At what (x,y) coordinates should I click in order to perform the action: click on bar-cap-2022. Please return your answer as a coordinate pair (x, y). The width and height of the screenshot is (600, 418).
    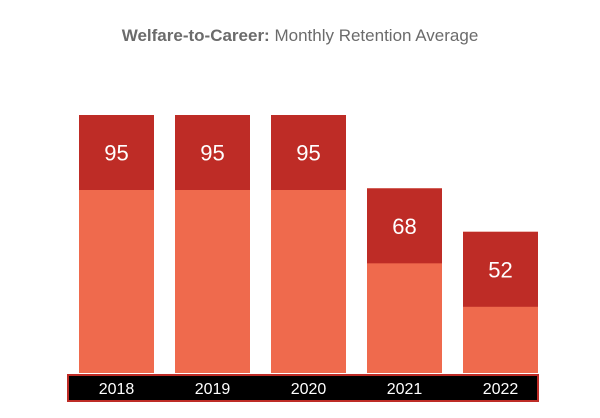
    Looking at the image, I should click on (500, 269).